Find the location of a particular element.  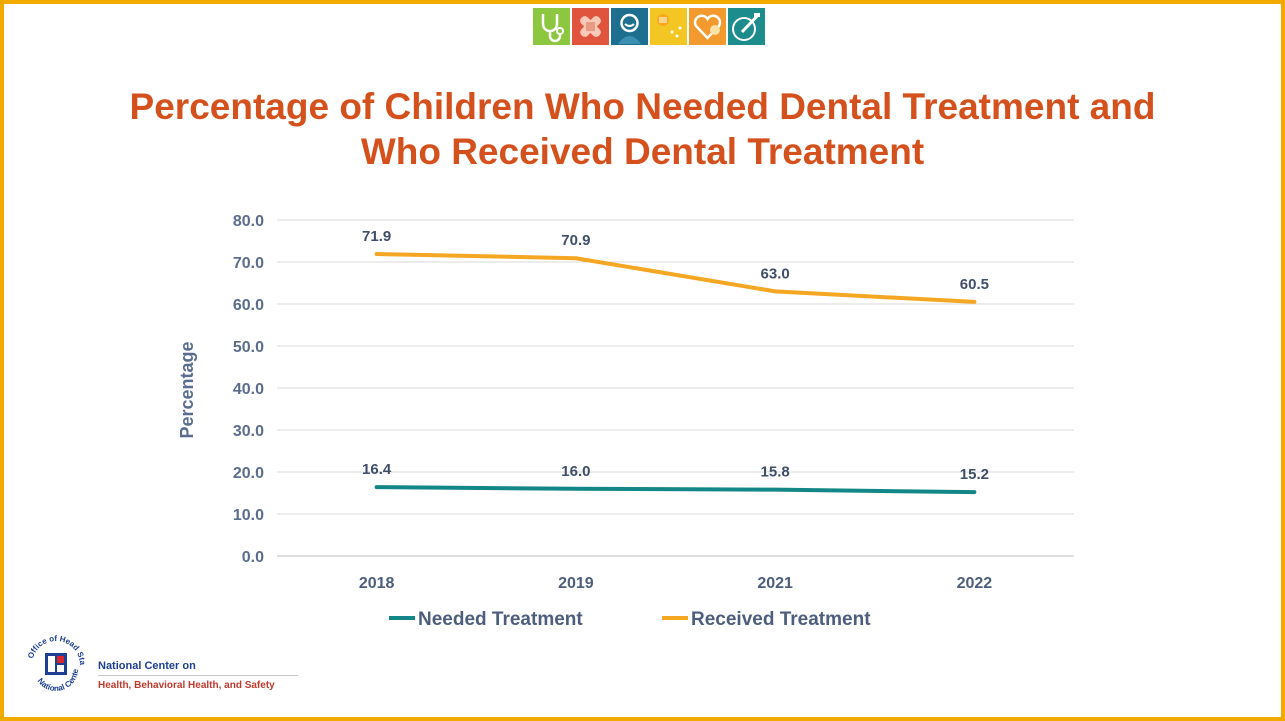

data-label: 16.4 is located at coordinates (377, 469).